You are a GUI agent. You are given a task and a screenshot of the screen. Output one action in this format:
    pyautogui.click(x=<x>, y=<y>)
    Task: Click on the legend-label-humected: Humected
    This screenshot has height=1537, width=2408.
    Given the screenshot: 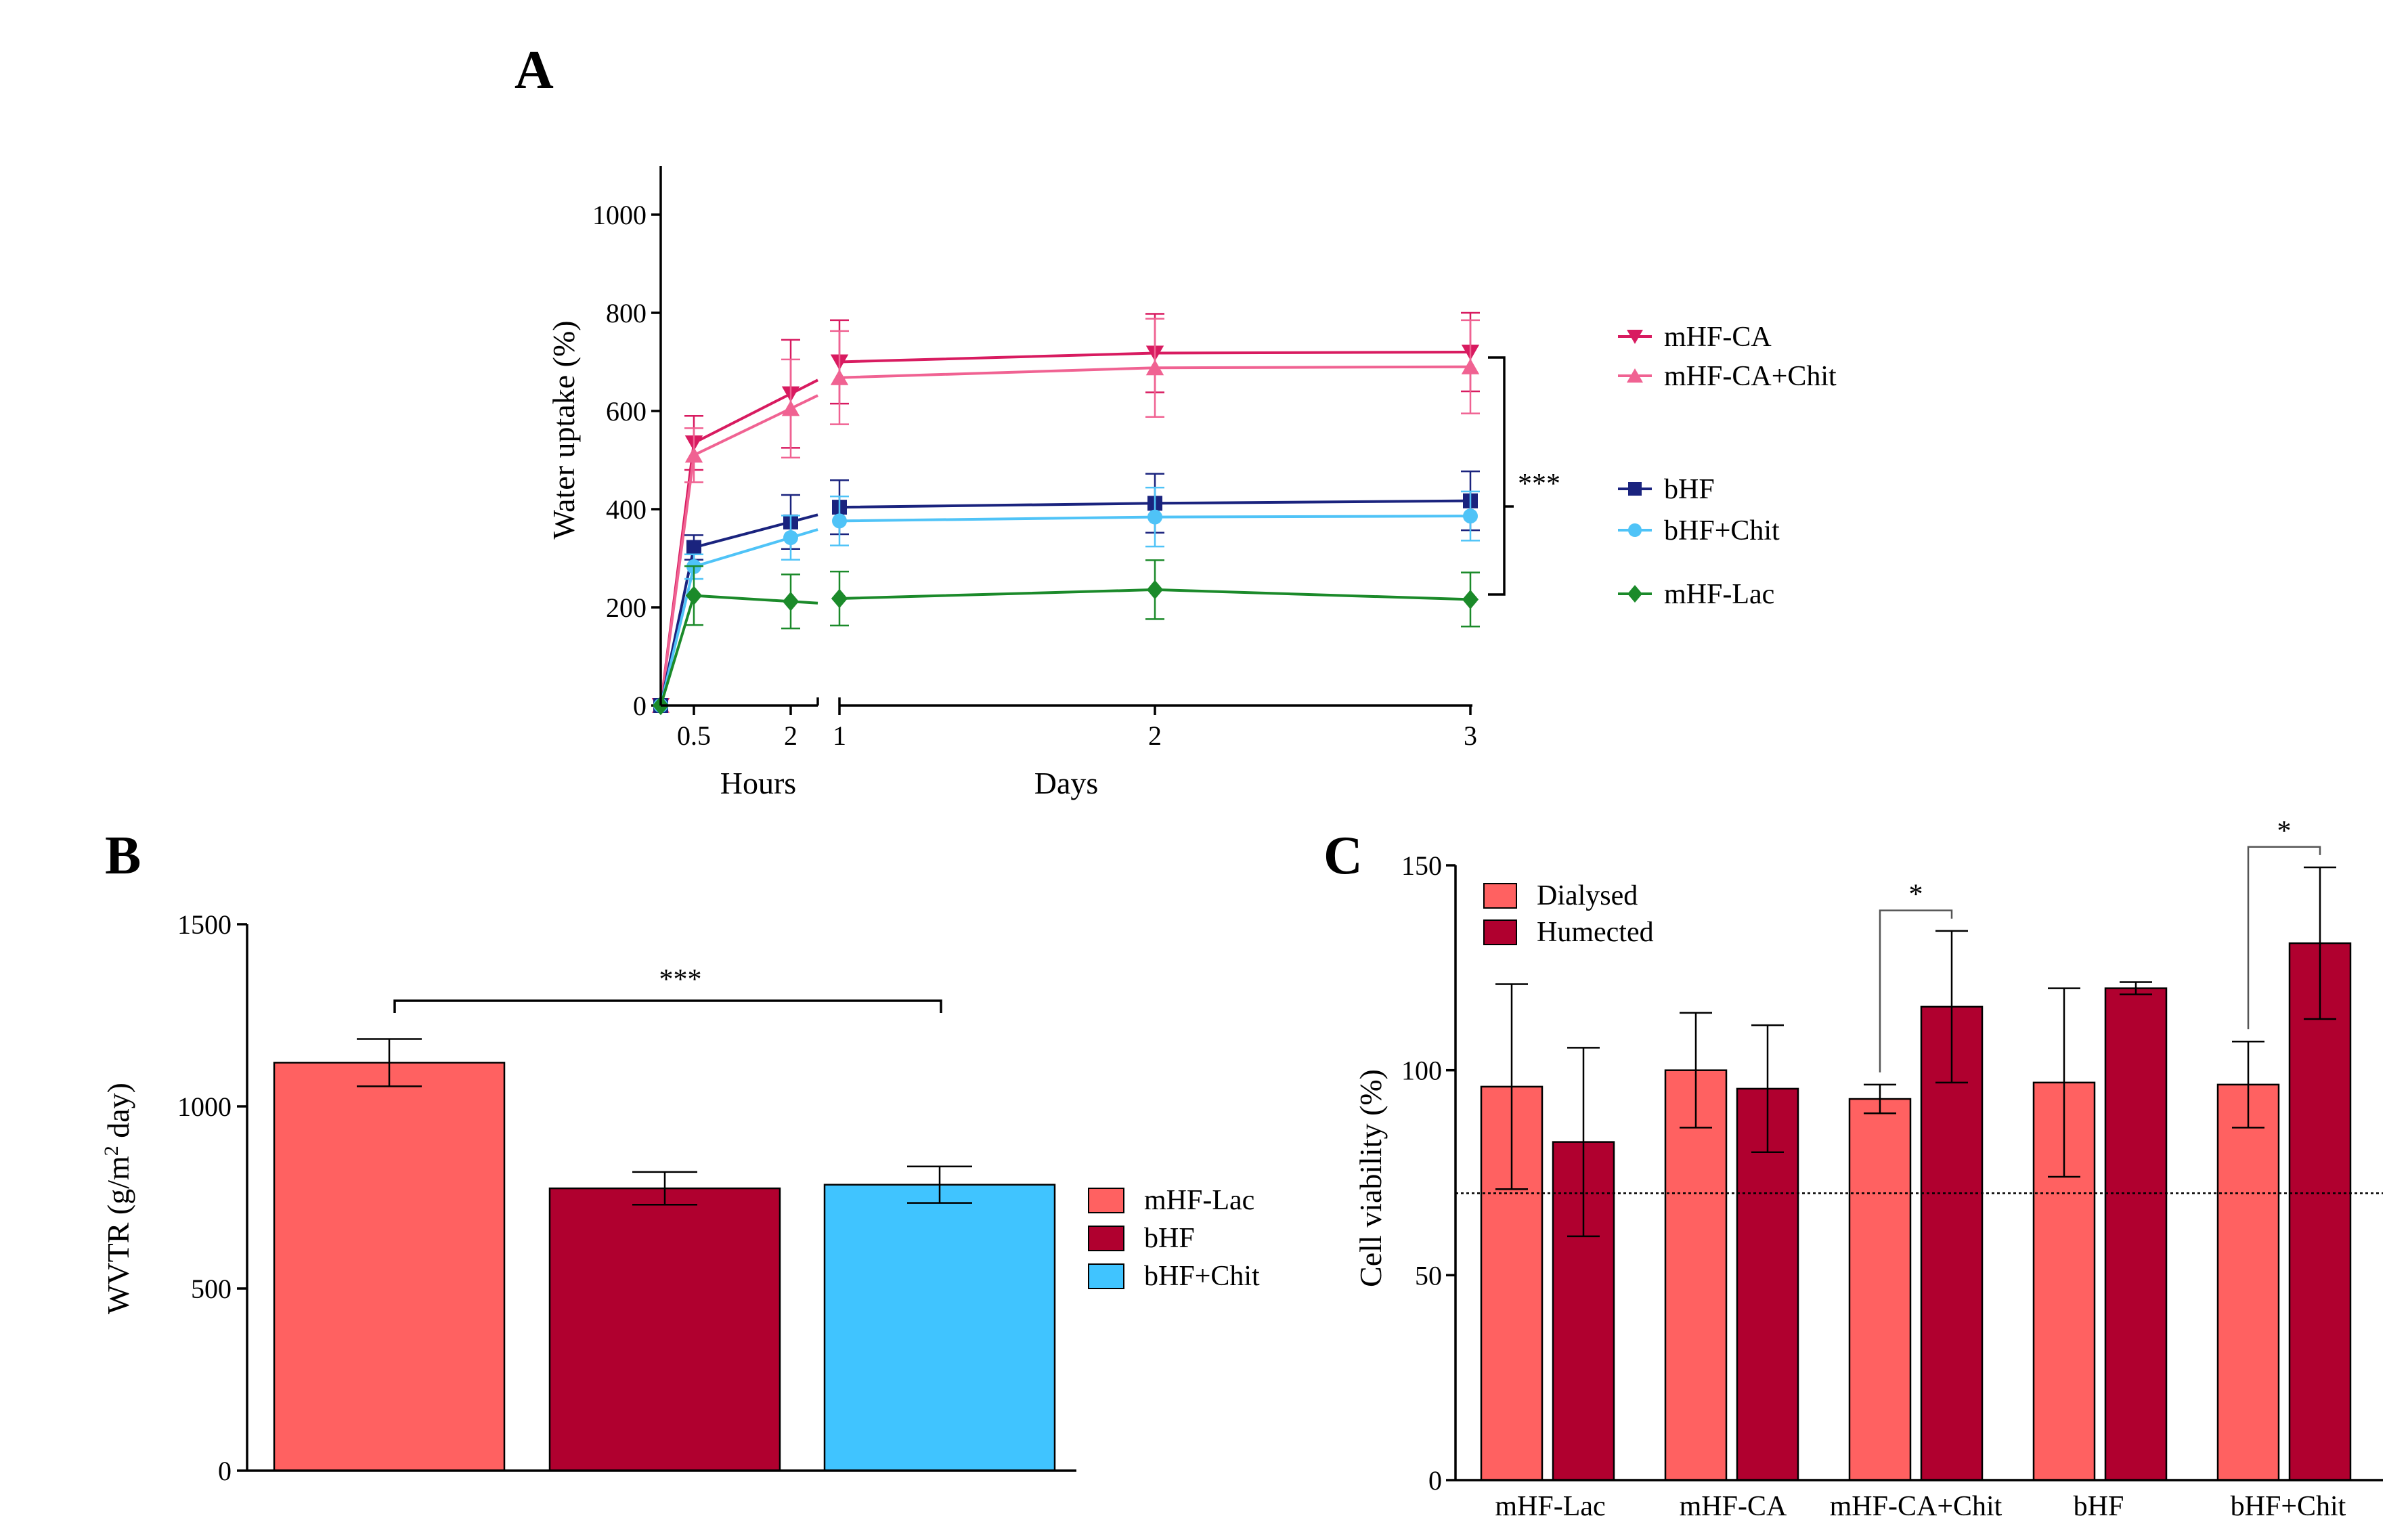 What is the action you would take?
    pyautogui.click(x=1596, y=932)
    